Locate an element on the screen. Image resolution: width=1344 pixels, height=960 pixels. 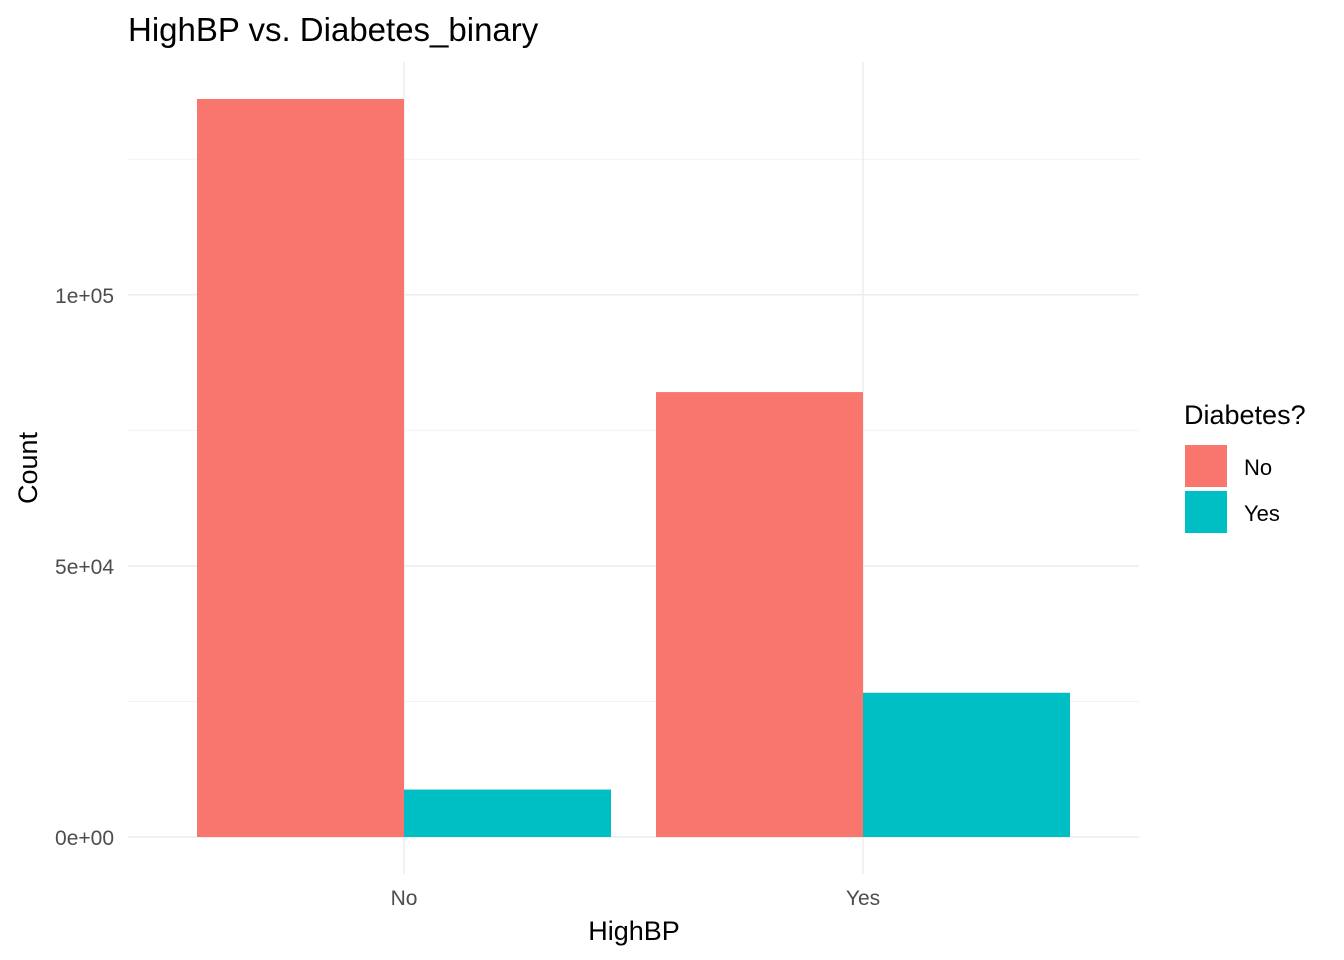
legend: Diabetes? No Yes is located at coordinates (1245, 466).